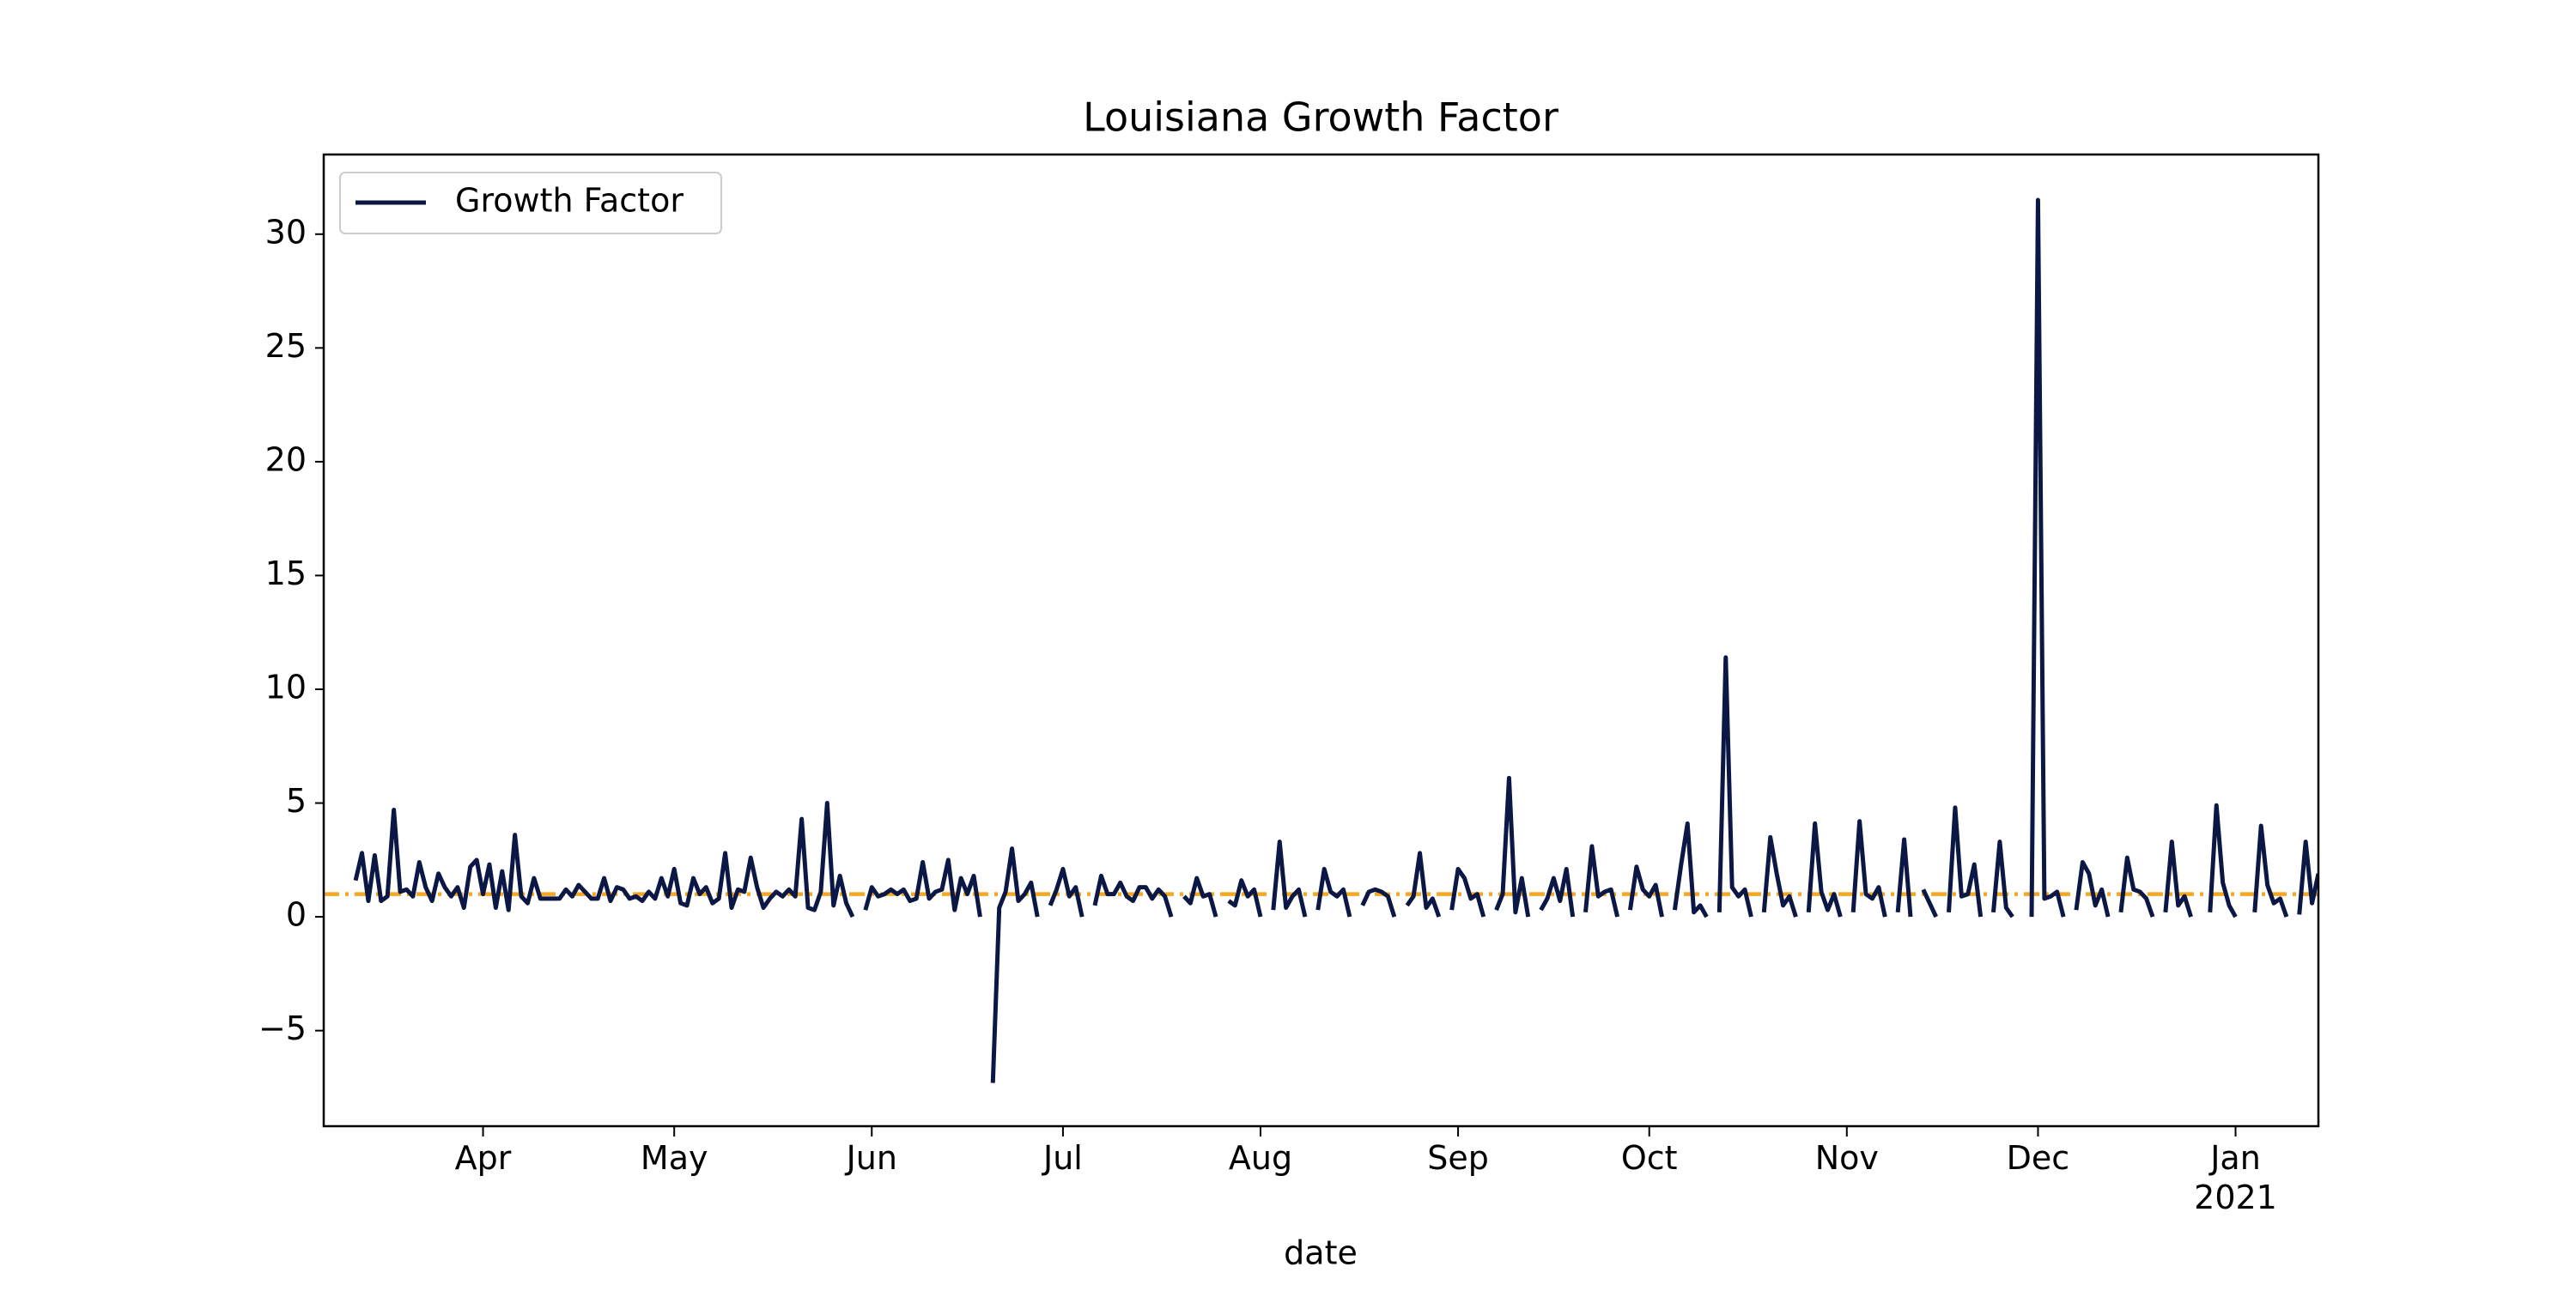 This screenshot has width=2576, height=1291. Describe the element at coordinates (1261, 1158) in the screenshot. I see `x-tick-label: Aug` at that location.